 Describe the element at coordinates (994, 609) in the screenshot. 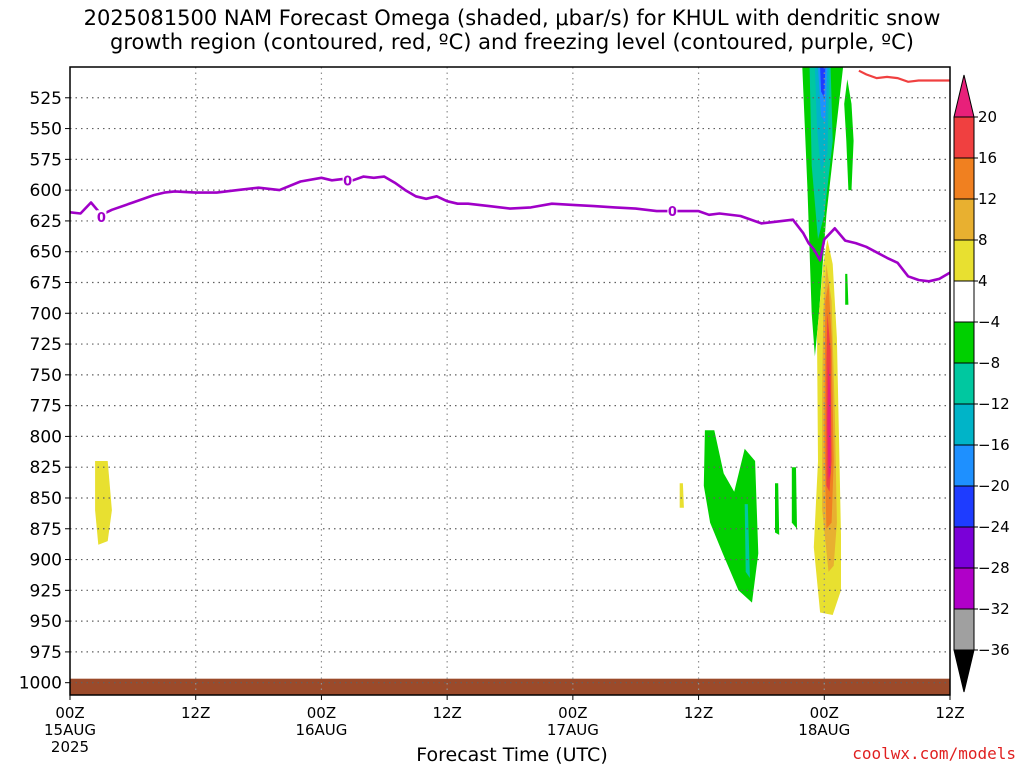

I see `colorbar-label: −32` at that location.